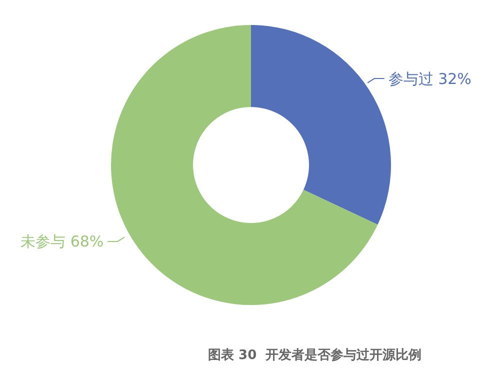 This screenshot has height=382, width=502. I want to click on slice-label: 参与过 32%, so click(430, 79).